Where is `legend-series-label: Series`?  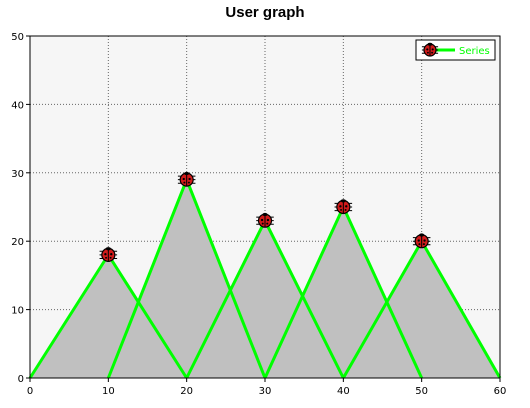 legend-series-label: Series is located at coordinates (474, 51).